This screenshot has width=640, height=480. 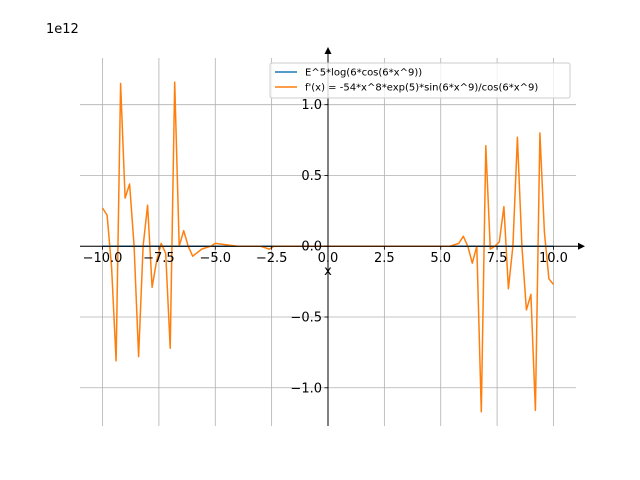 I want to click on y-tick-label: 1.0, so click(x=311, y=105).